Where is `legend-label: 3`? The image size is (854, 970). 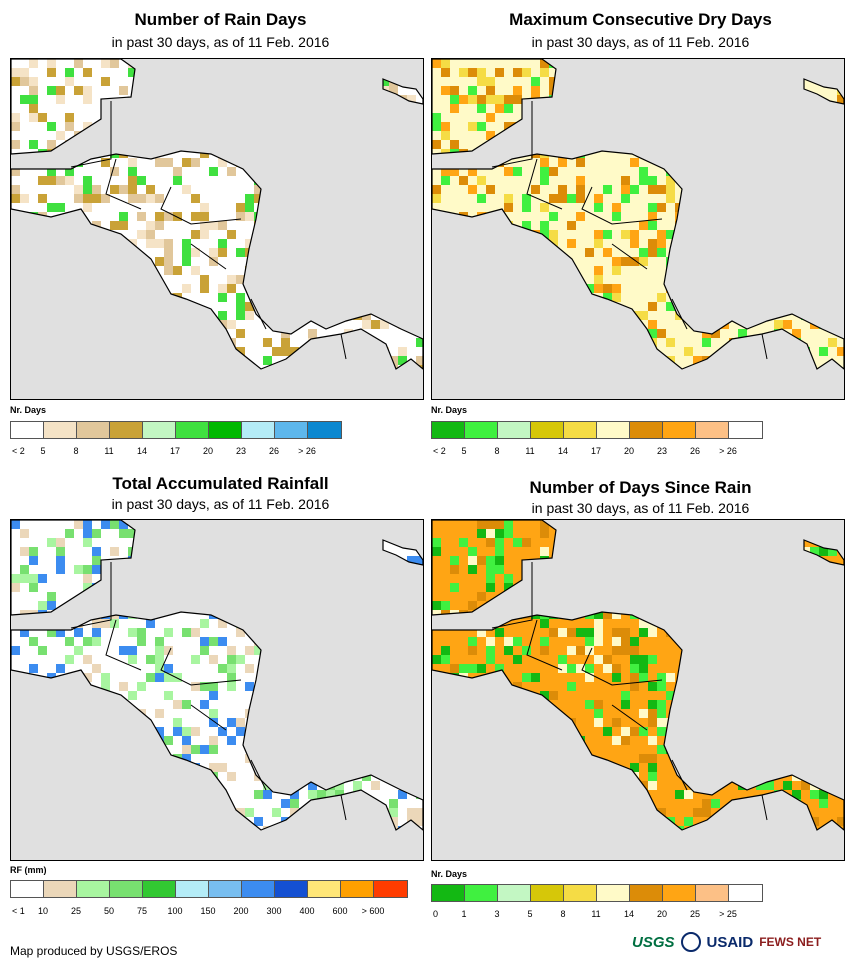 legend-label: 3 is located at coordinates (497, 914).